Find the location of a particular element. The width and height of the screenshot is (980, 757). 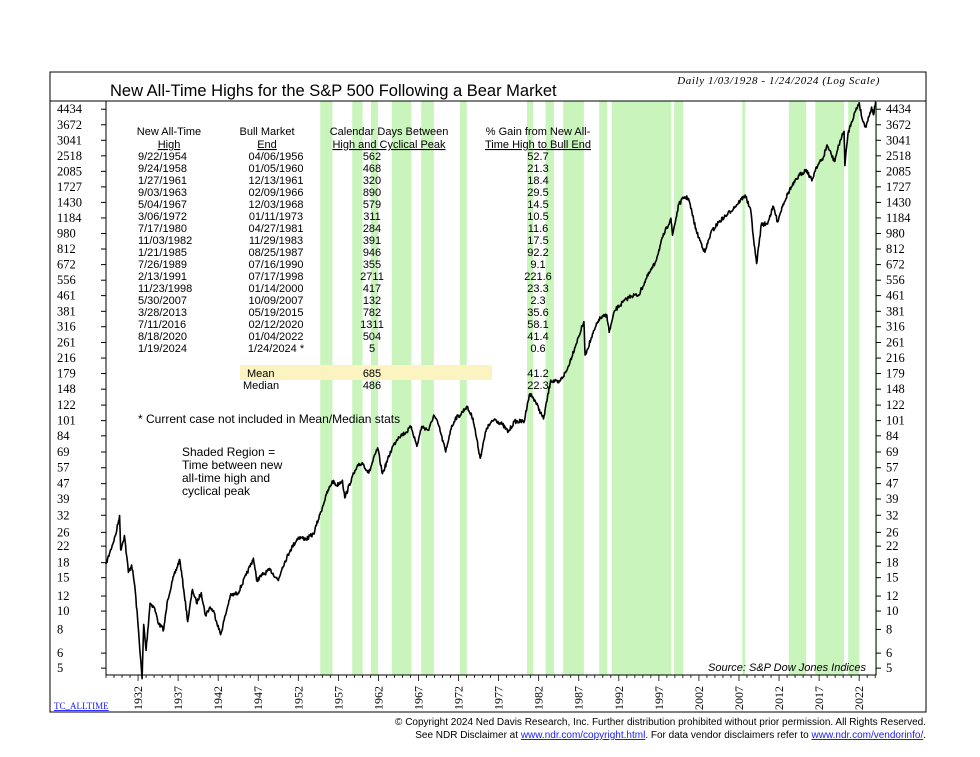

y-tick-label-right-15: 101 is located at coordinates (895, 421).